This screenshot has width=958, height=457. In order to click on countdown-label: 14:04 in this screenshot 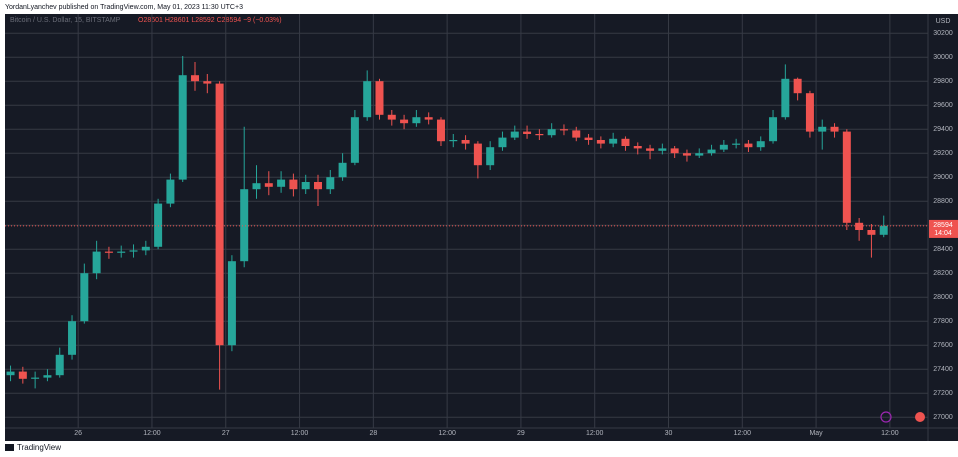, I will do `click(943, 233)`.